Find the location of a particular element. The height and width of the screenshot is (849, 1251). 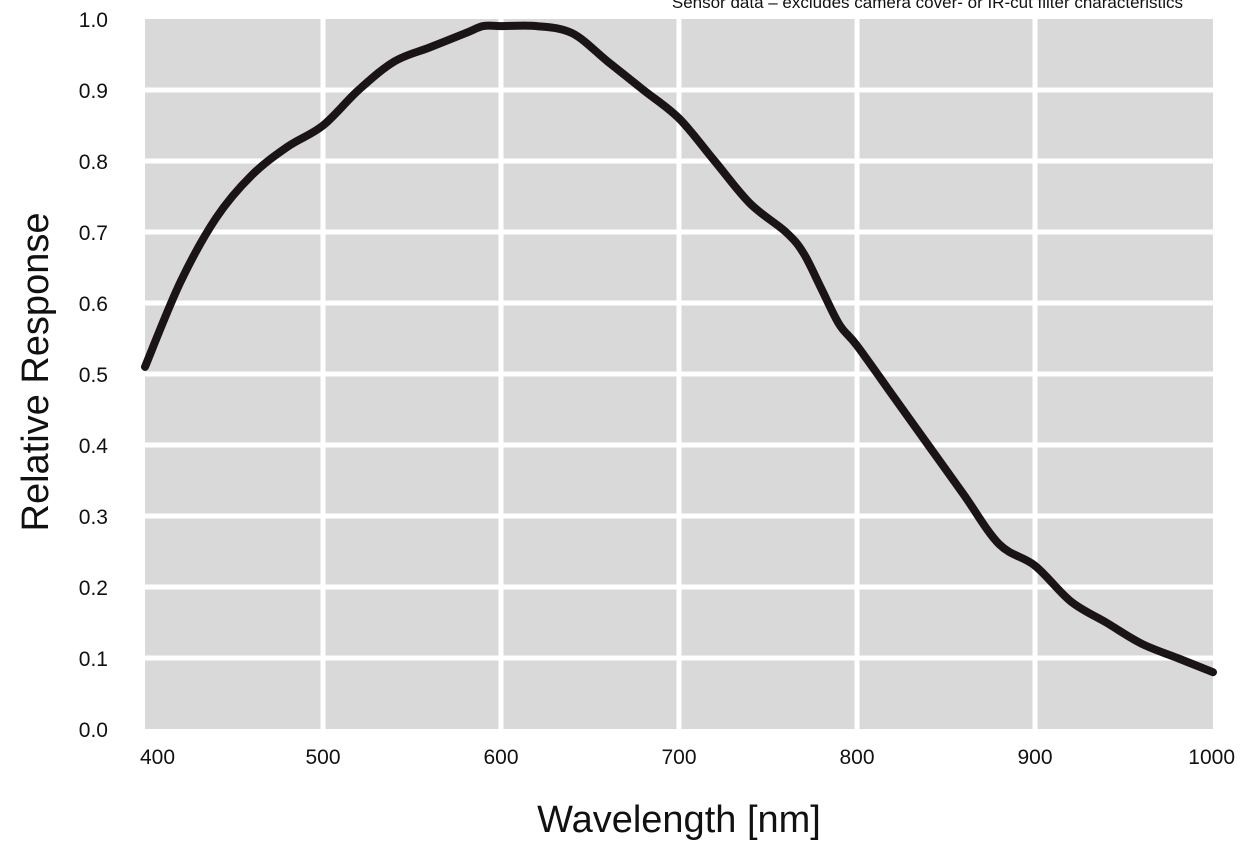

y-axis-tick-labels: 0.0 0.1 0.2 0.3 0.4 0.5 0.6 0.7 0.8 0.9 1.0 is located at coordinates (94, 375).